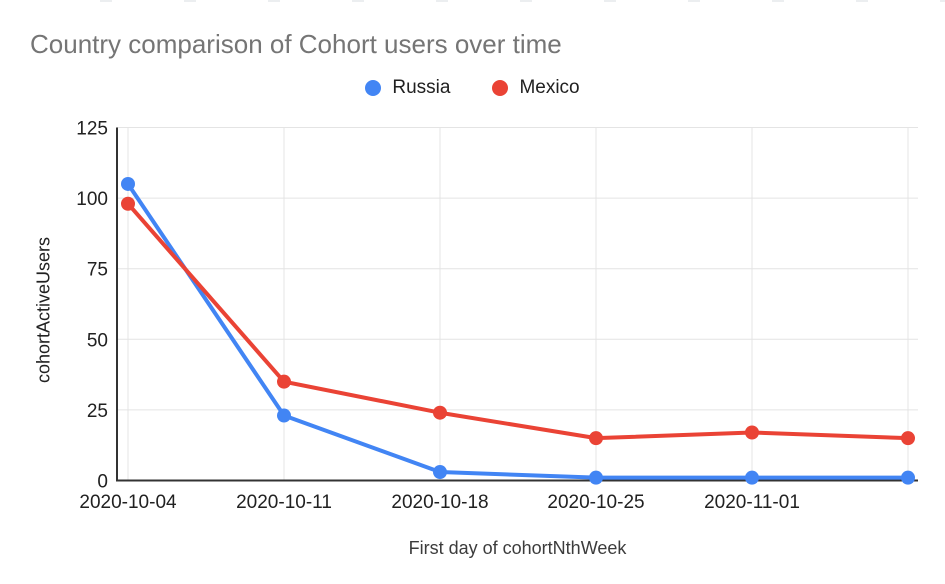 The image size is (945, 584). Describe the element at coordinates (92, 129) in the screenshot. I see `y-tick-label: 125` at that location.